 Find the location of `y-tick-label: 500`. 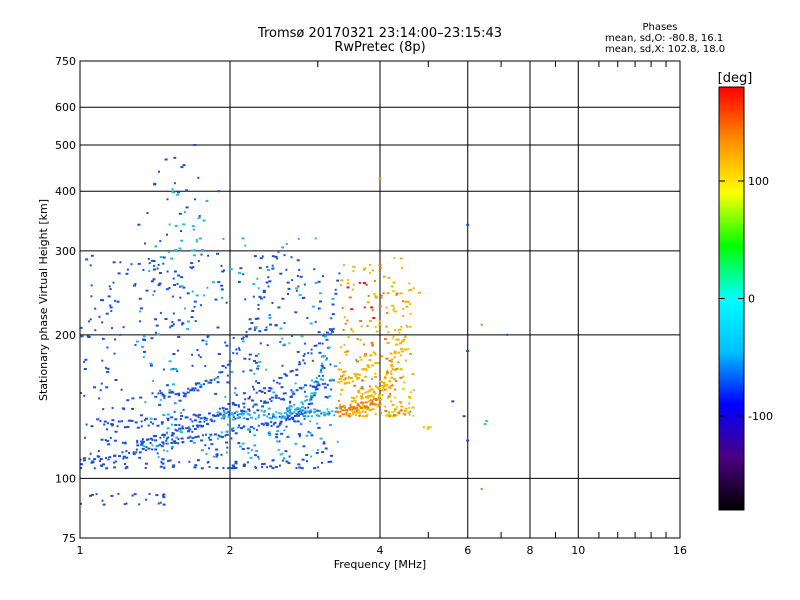

y-tick-label: 500 is located at coordinates (65, 145).